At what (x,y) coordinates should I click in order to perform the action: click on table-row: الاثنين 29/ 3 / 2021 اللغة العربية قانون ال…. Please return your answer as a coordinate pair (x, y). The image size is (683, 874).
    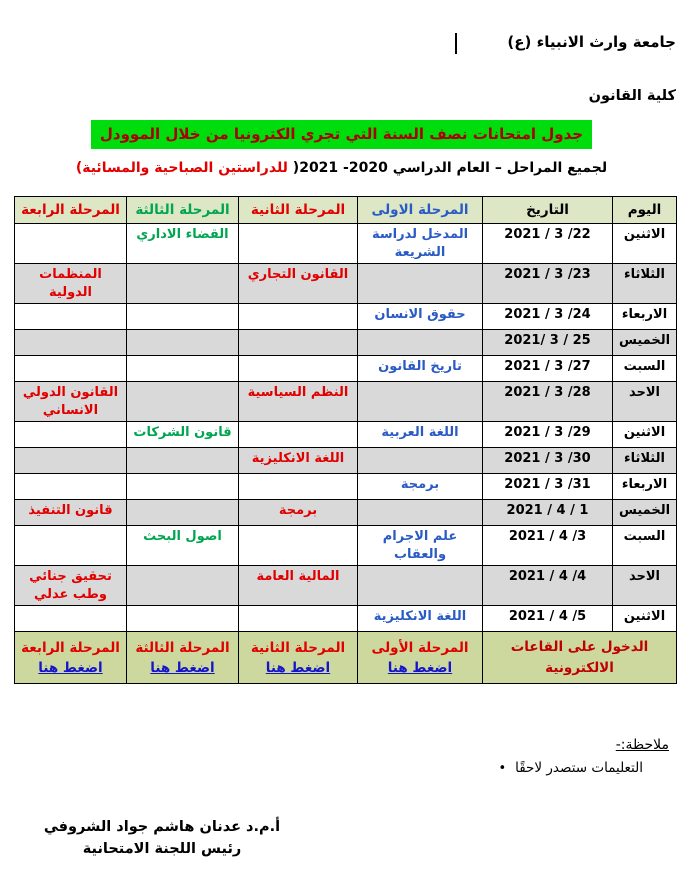
    Looking at the image, I should click on (345, 435).